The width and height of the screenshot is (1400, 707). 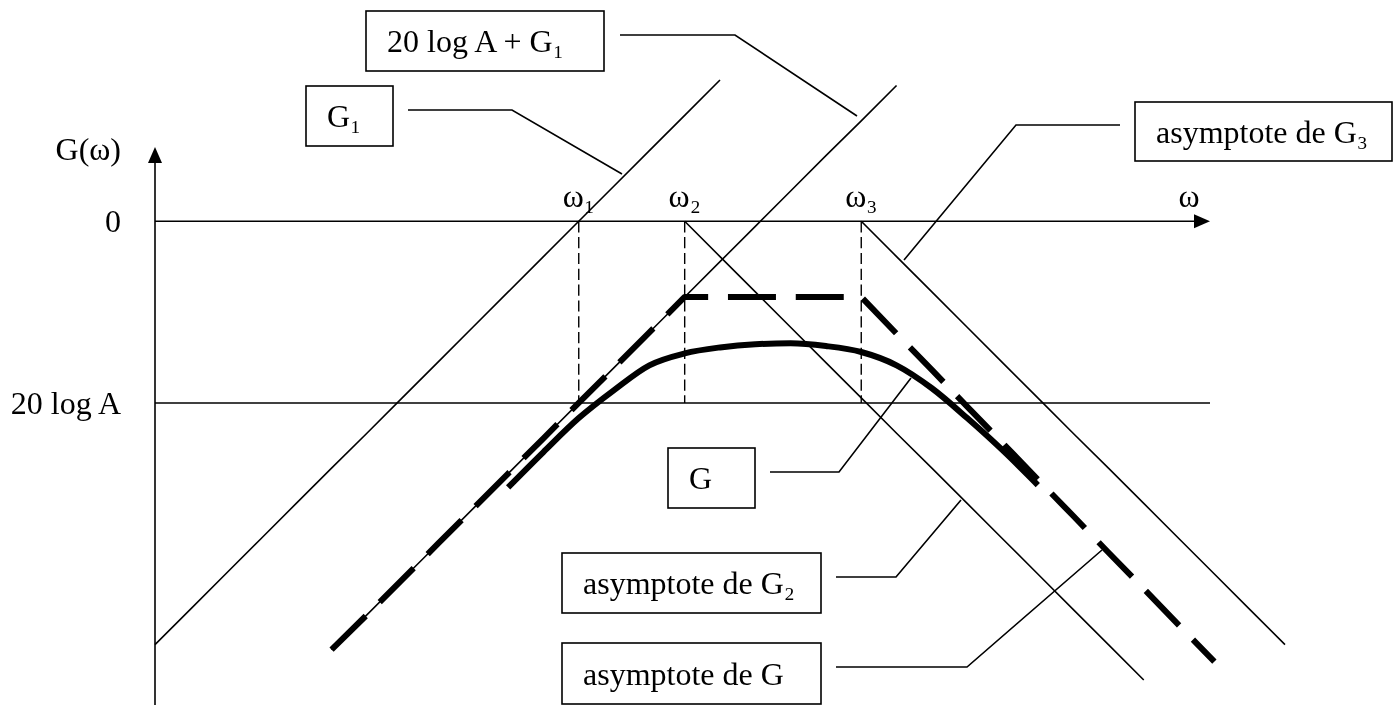 What do you see at coordinates (1189, 196) in the screenshot?
I see `x-axis-title: ω` at bounding box center [1189, 196].